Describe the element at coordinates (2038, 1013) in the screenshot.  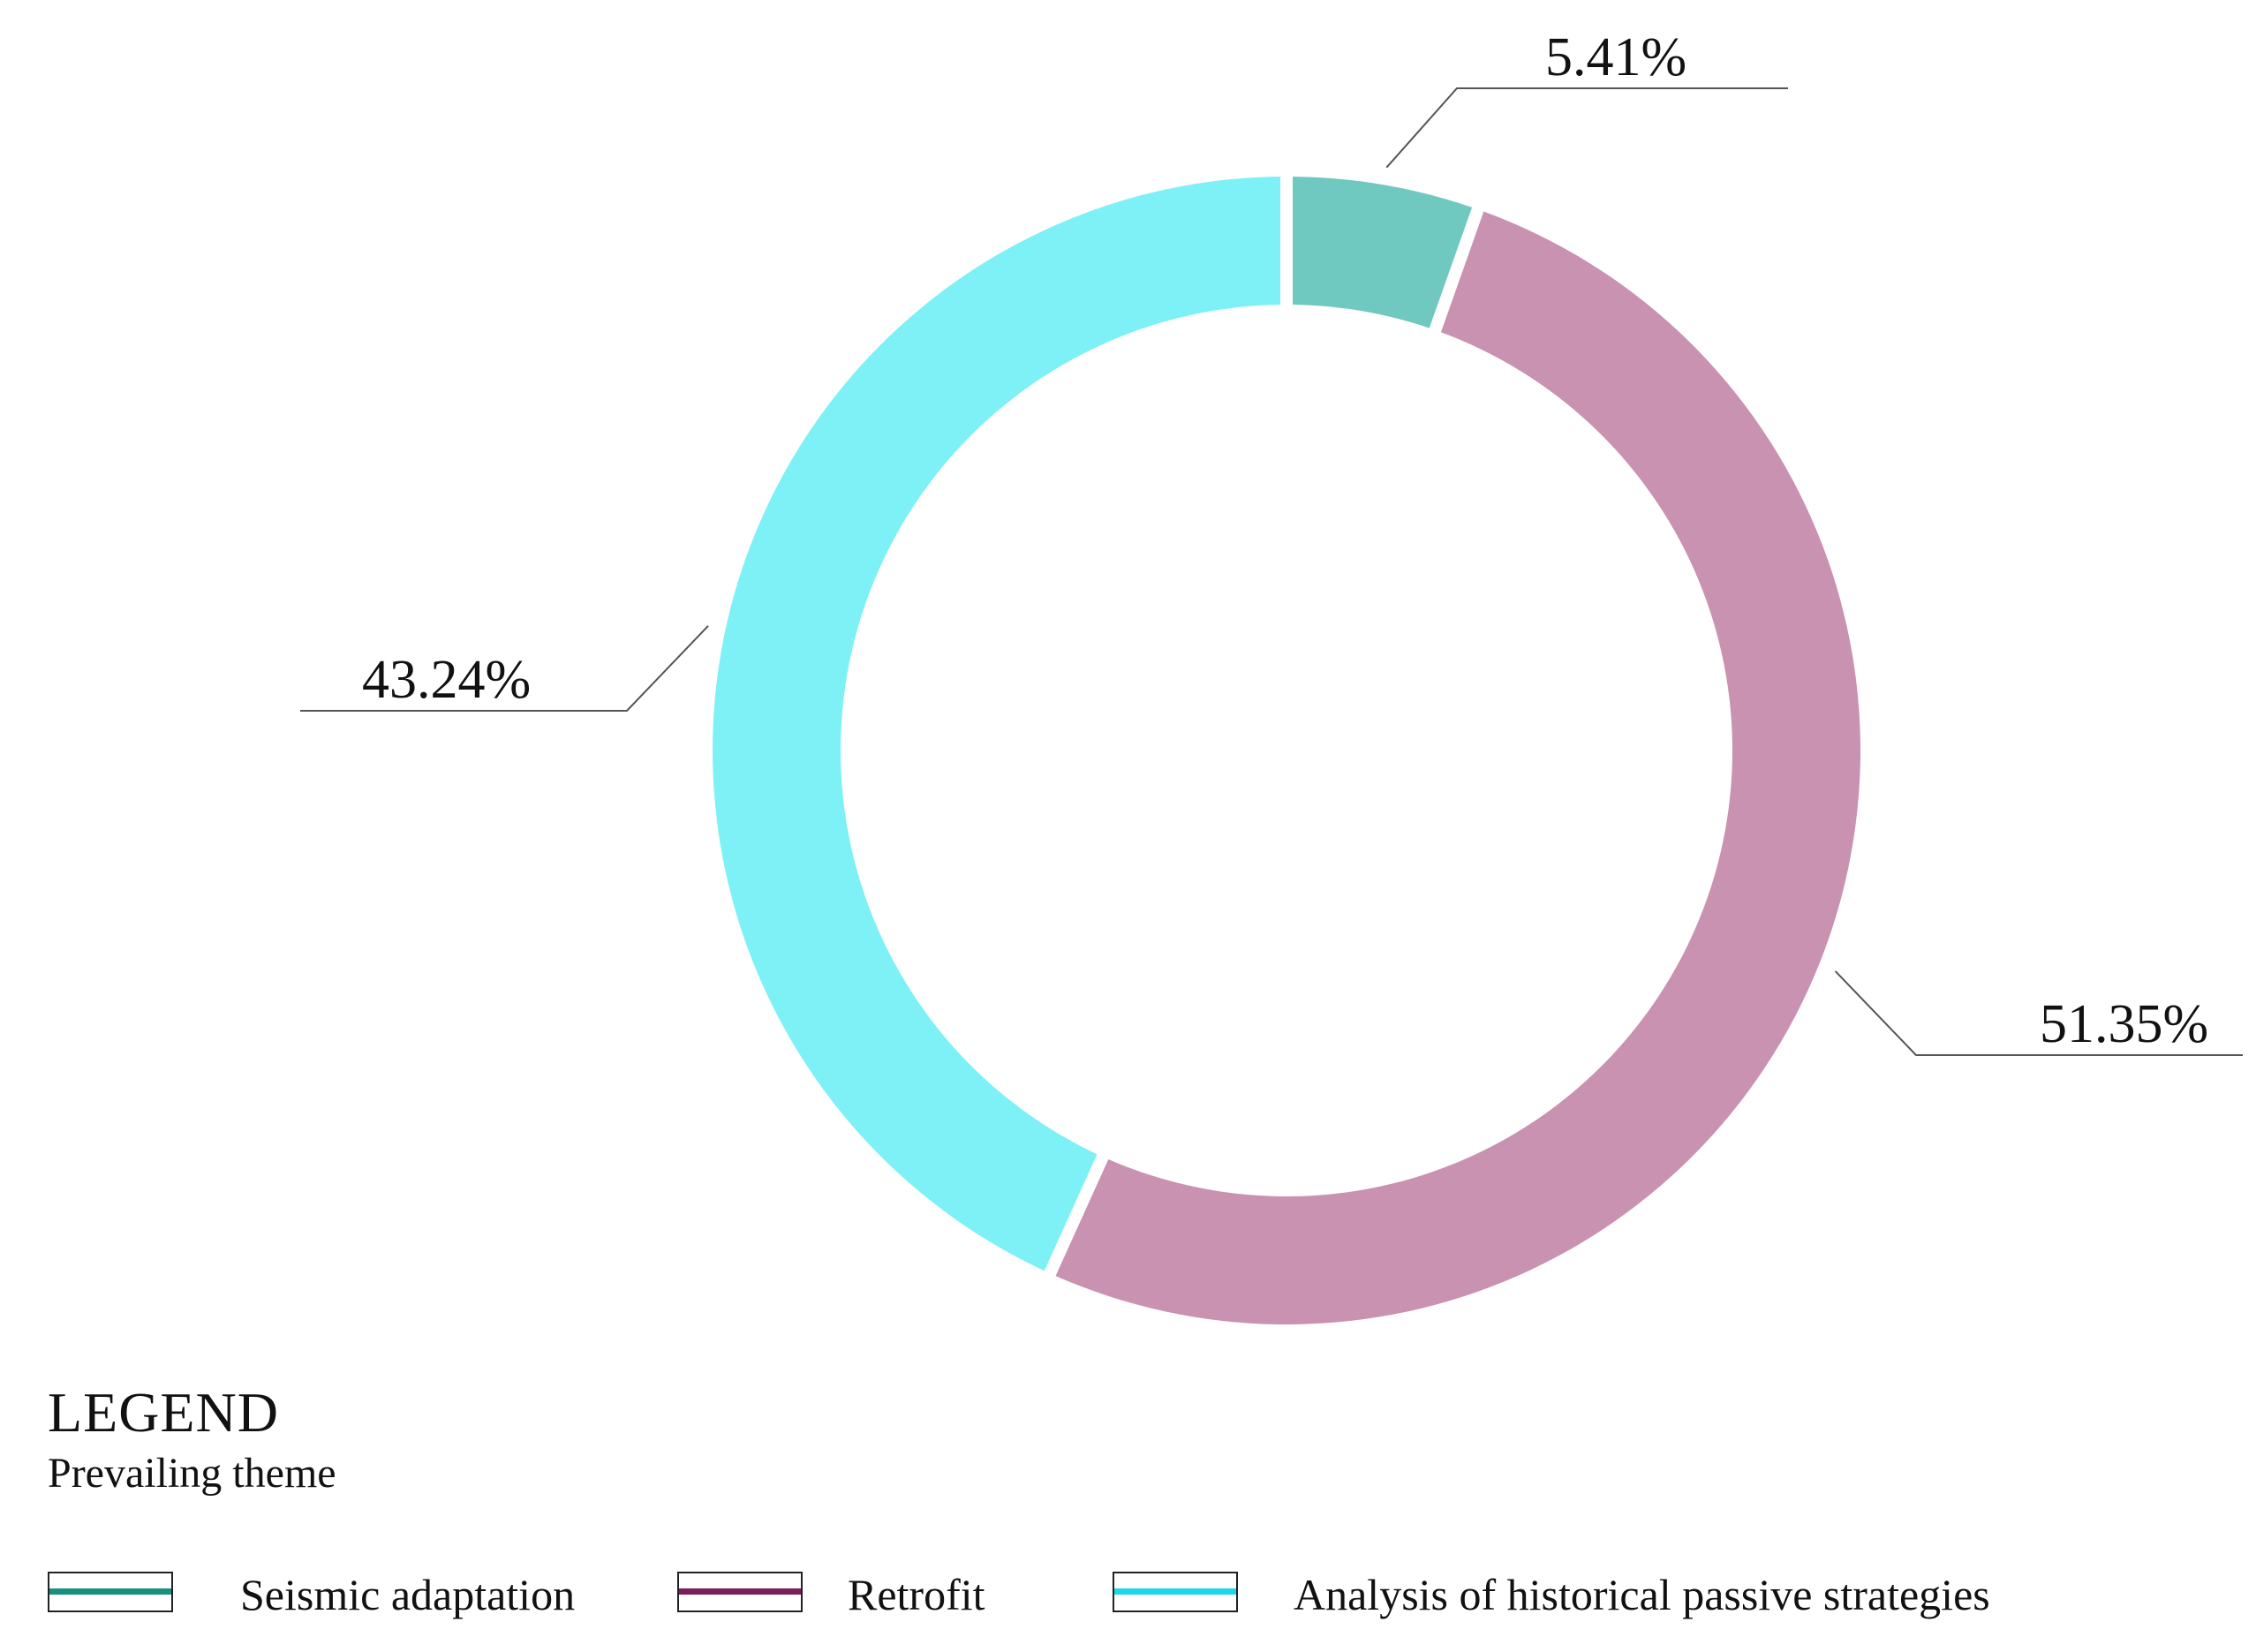
I see `leader-line-retrofit` at that location.